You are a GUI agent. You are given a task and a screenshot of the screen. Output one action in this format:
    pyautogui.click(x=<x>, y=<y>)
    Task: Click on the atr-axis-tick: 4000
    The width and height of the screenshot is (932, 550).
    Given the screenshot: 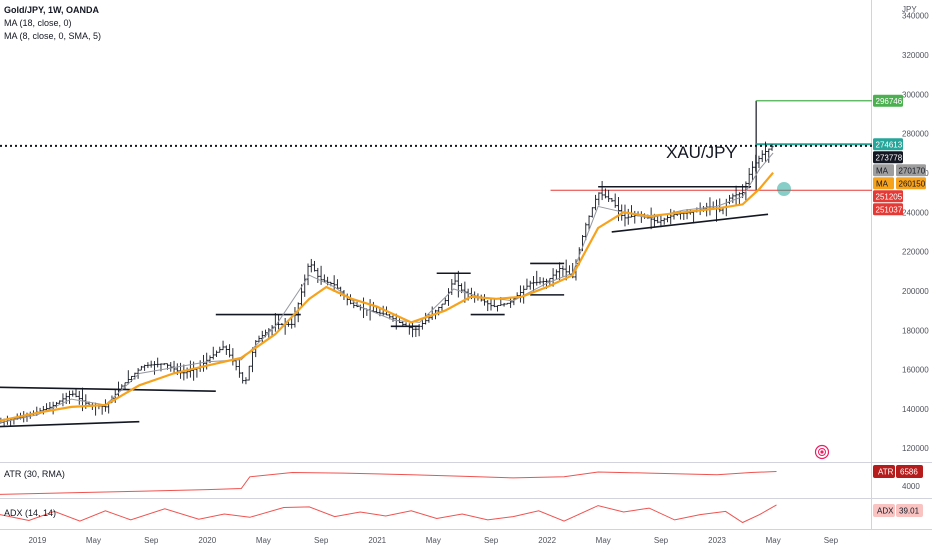 What is the action you would take?
    pyautogui.click(x=911, y=486)
    